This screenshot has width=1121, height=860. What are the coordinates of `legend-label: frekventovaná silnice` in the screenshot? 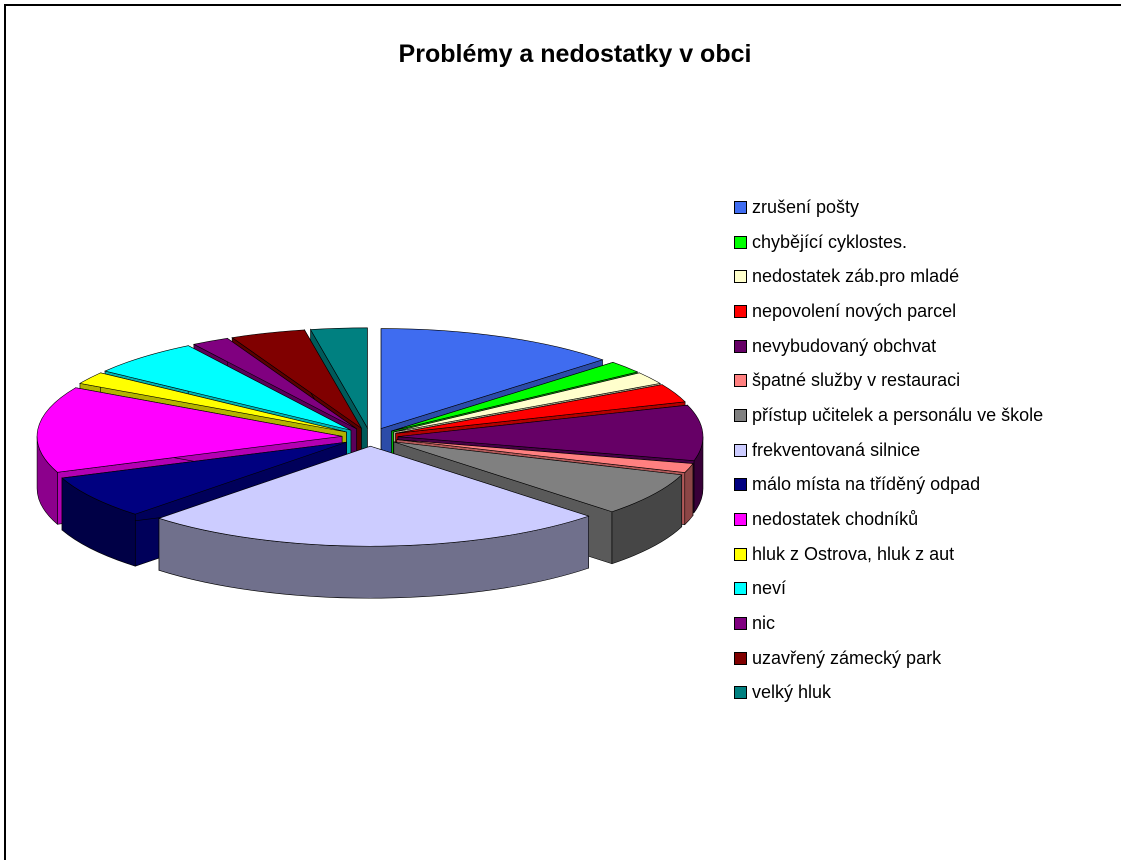 It's located at (836, 449).